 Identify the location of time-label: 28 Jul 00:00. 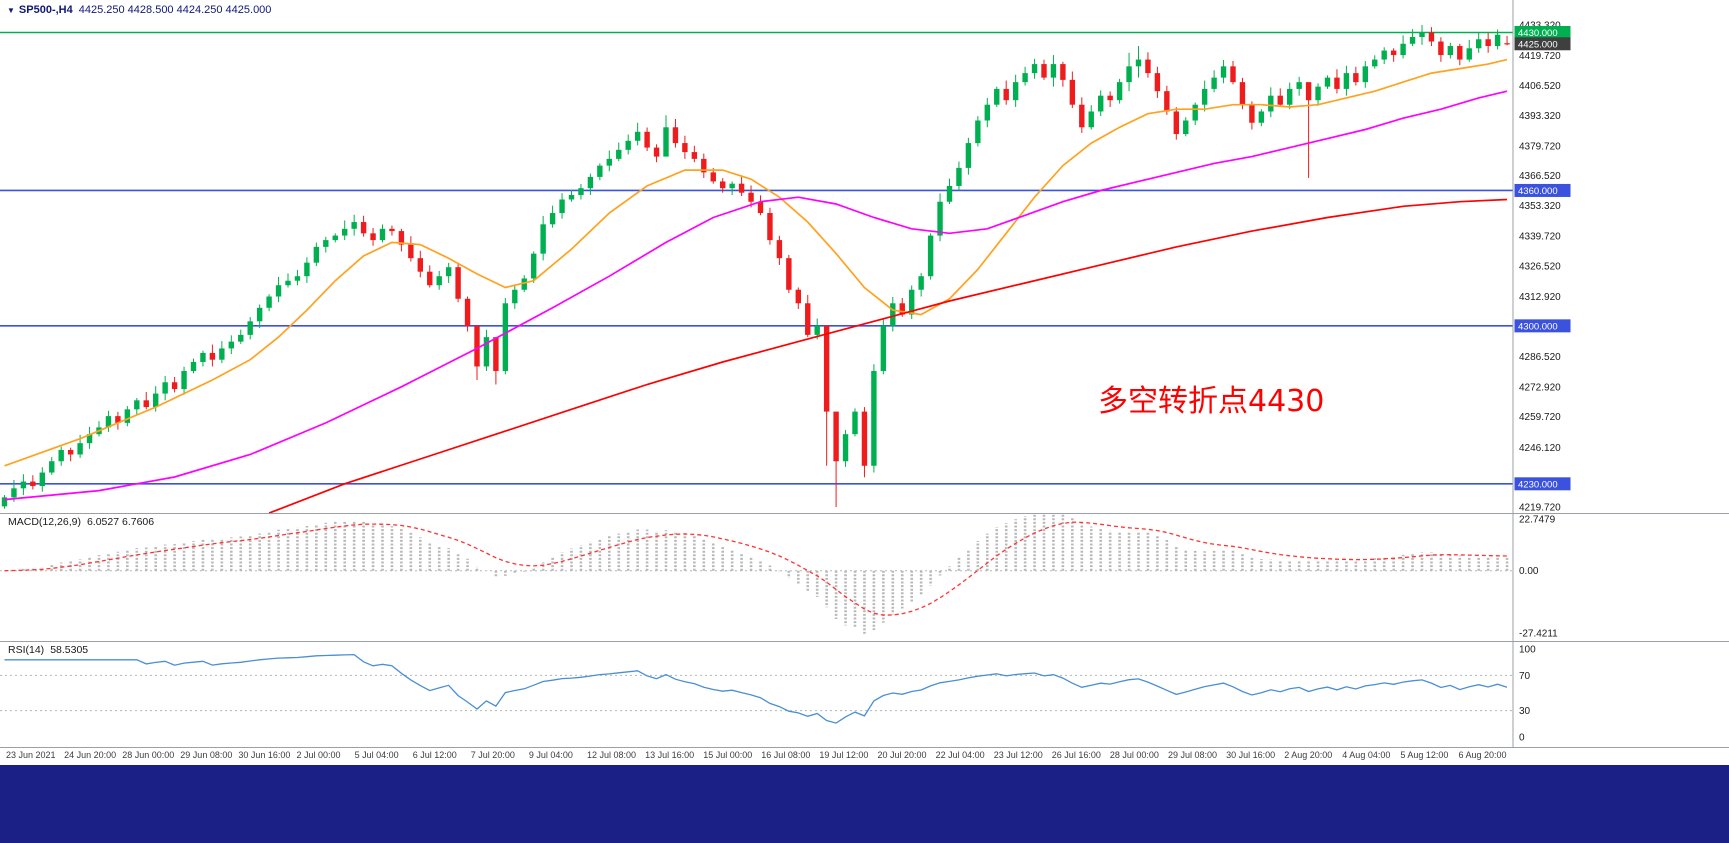
(1134, 755).